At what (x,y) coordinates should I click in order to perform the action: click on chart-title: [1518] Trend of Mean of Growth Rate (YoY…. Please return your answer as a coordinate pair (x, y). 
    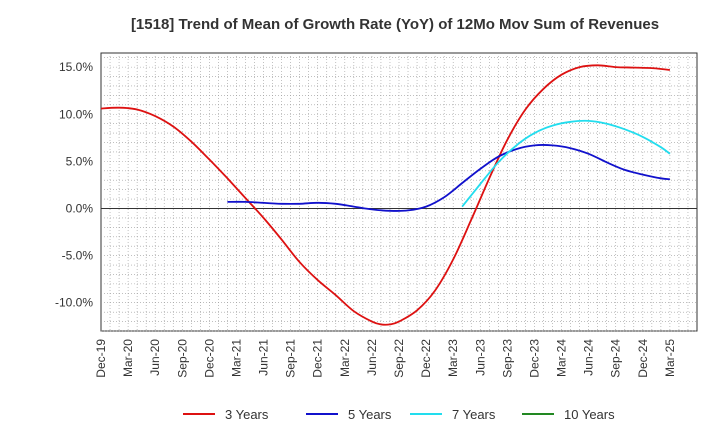
    Looking at the image, I should click on (395, 24).